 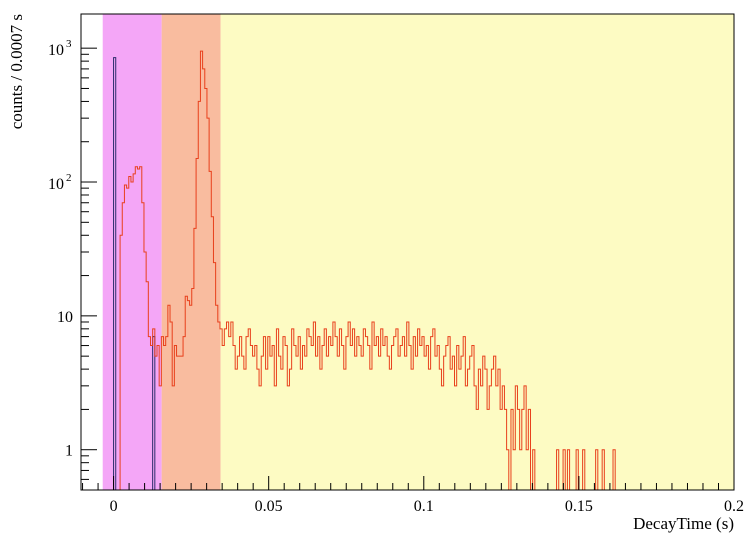 I want to click on x-tick-label: 0.15, so click(x=579, y=506).